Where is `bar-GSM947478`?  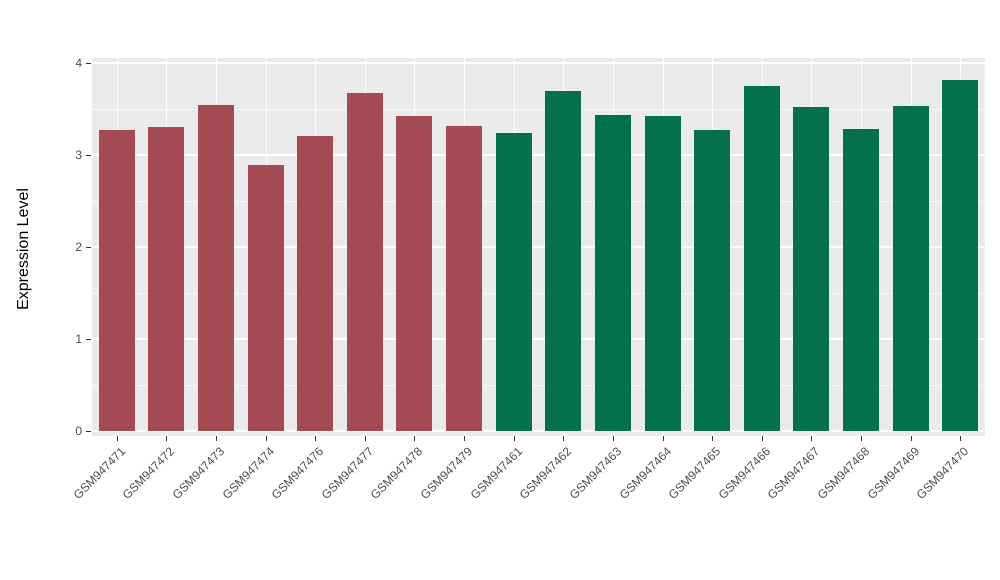
bar-GSM947478 is located at coordinates (414, 273).